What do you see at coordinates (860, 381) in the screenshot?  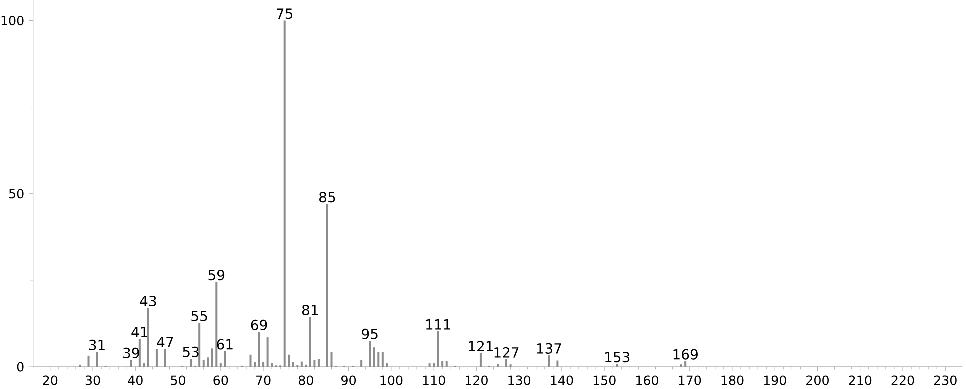 I see `x-tick-label: 210` at bounding box center [860, 381].